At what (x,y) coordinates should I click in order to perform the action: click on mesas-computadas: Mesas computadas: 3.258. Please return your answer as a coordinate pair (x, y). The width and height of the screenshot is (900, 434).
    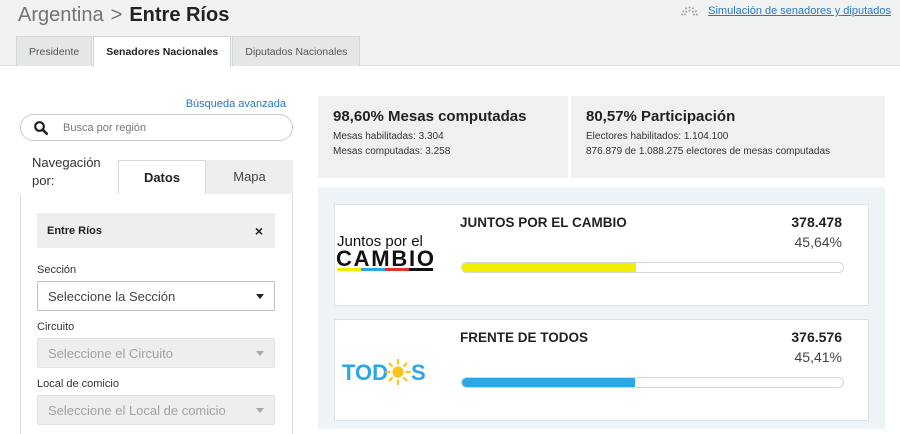
    Looking at the image, I should click on (392, 151).